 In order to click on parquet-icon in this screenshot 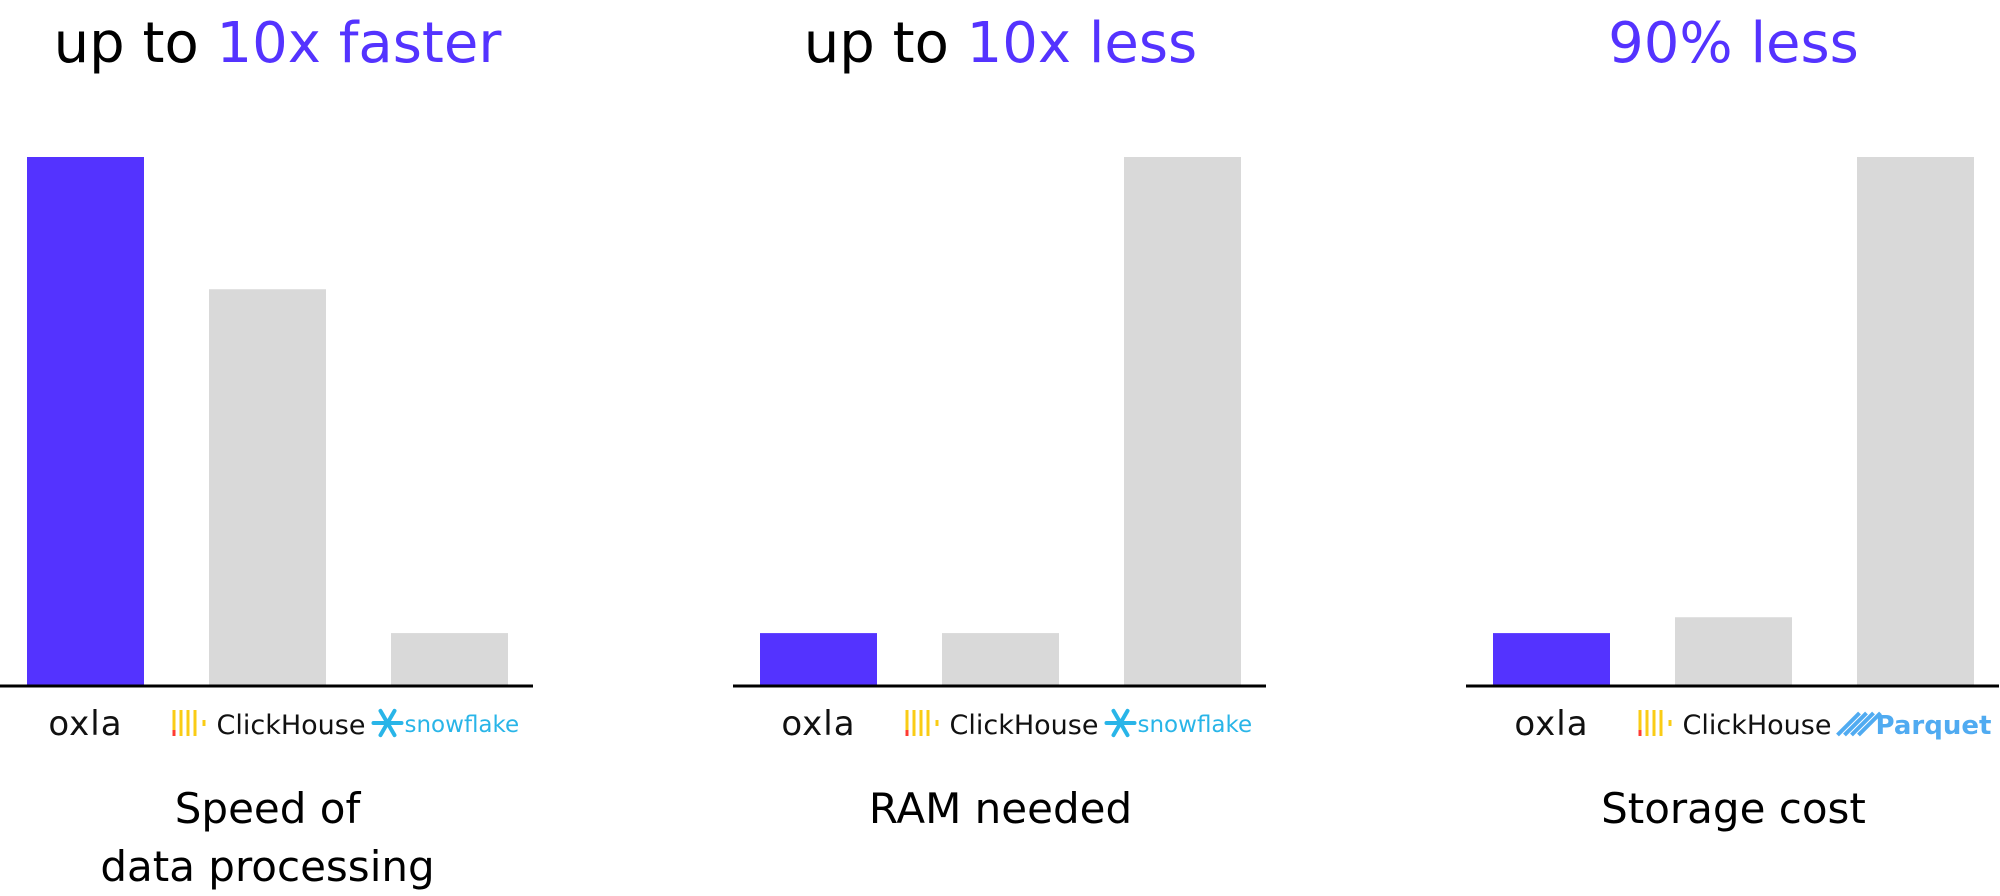, I will do `click(1859, 724)`.